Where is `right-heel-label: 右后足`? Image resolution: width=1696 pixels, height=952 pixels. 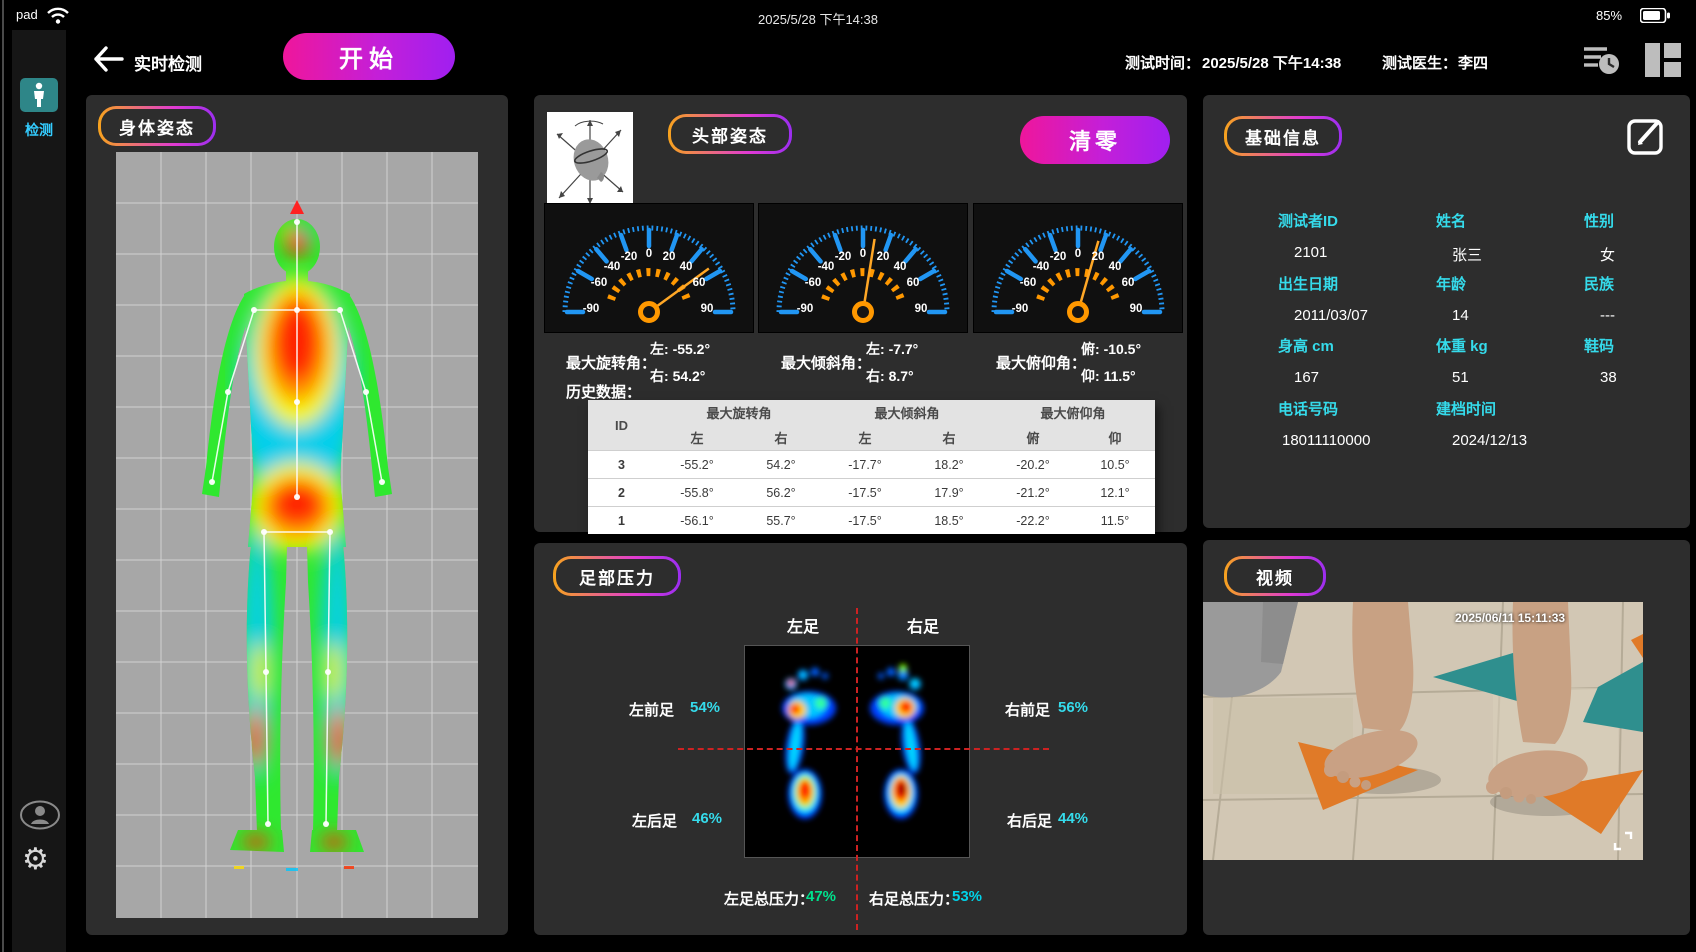
right-heel-label: 右后足 is located at coordinates (1030, 821).